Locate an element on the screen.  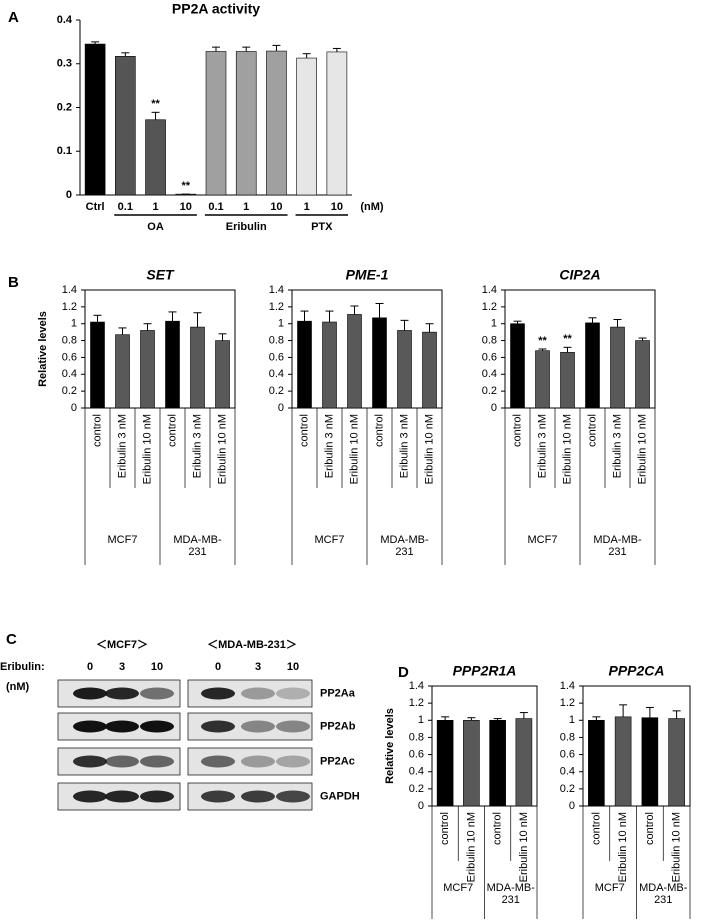
group-label: OA is located at coordinates (155, 227).